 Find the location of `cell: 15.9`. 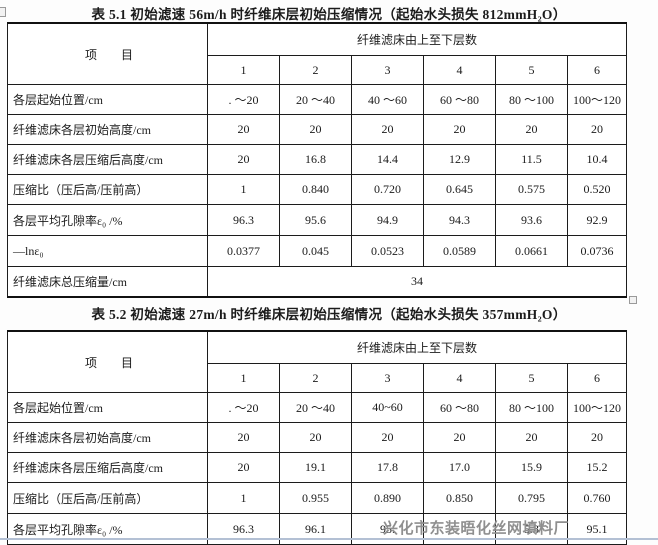

cell: 15.9 is located at coordinates (531, 467).